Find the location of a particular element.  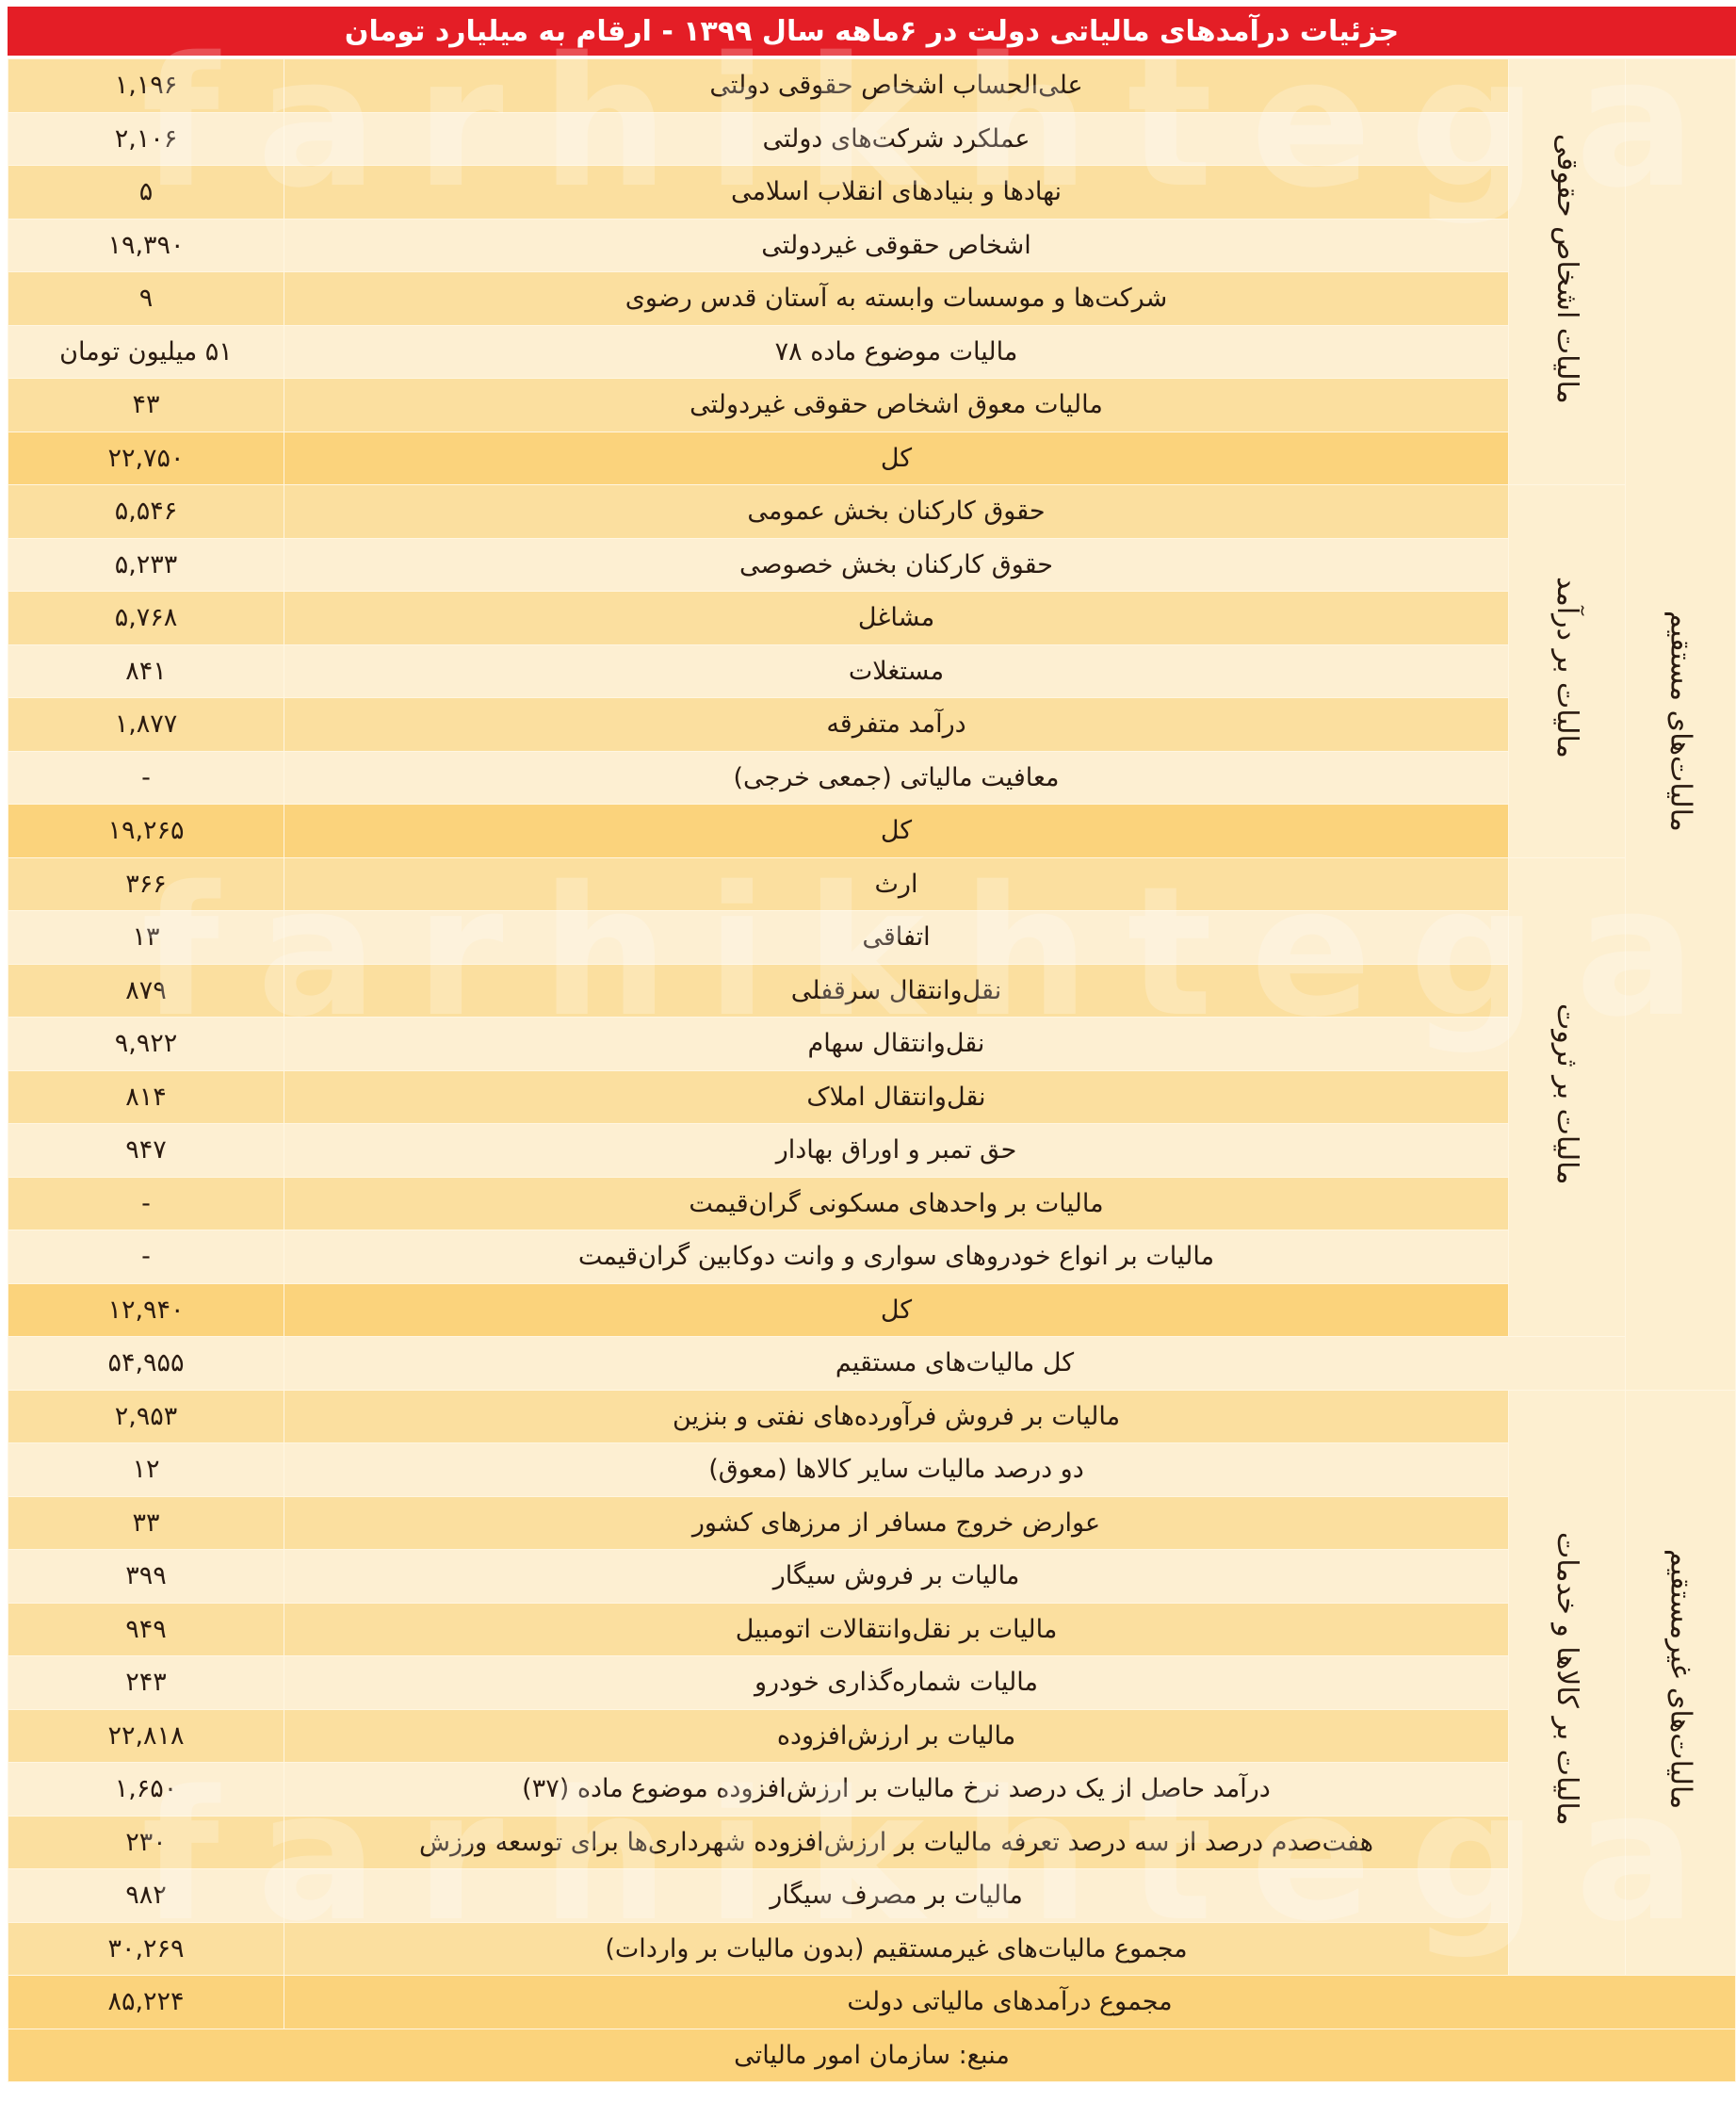

row-description: مالیات بر مصرف سیگار is located at coordinates (896, 1895).